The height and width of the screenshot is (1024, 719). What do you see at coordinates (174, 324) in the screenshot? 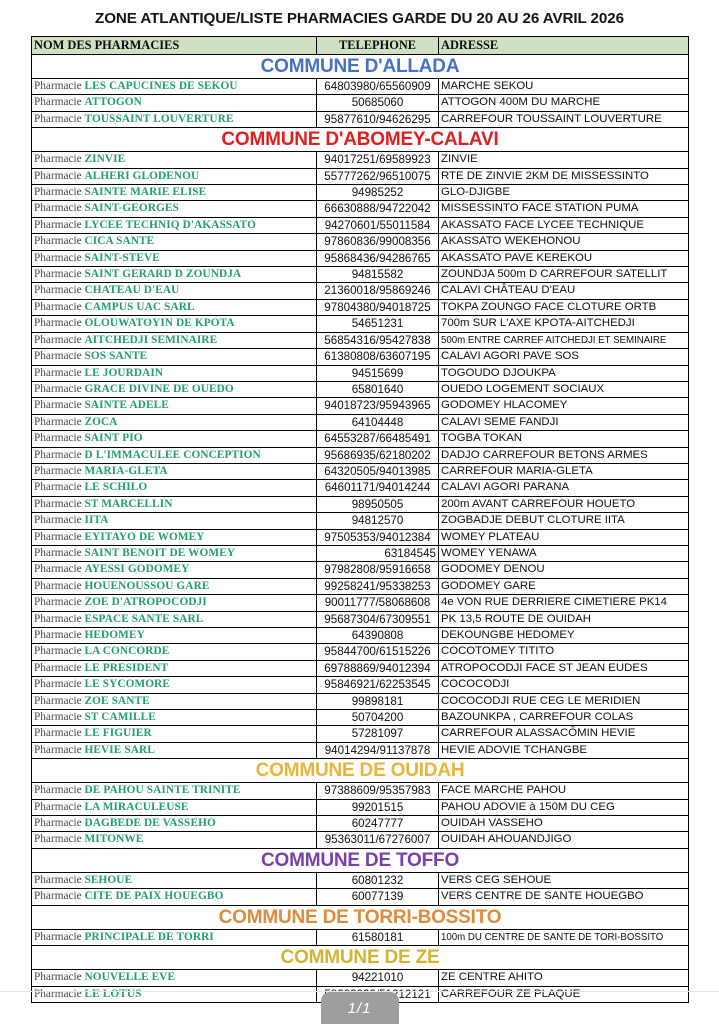
I see `cell-pharmacy-name: Pharmacie OLOUWATOYIN DE KPOTA` at bounding box center [174, 324].